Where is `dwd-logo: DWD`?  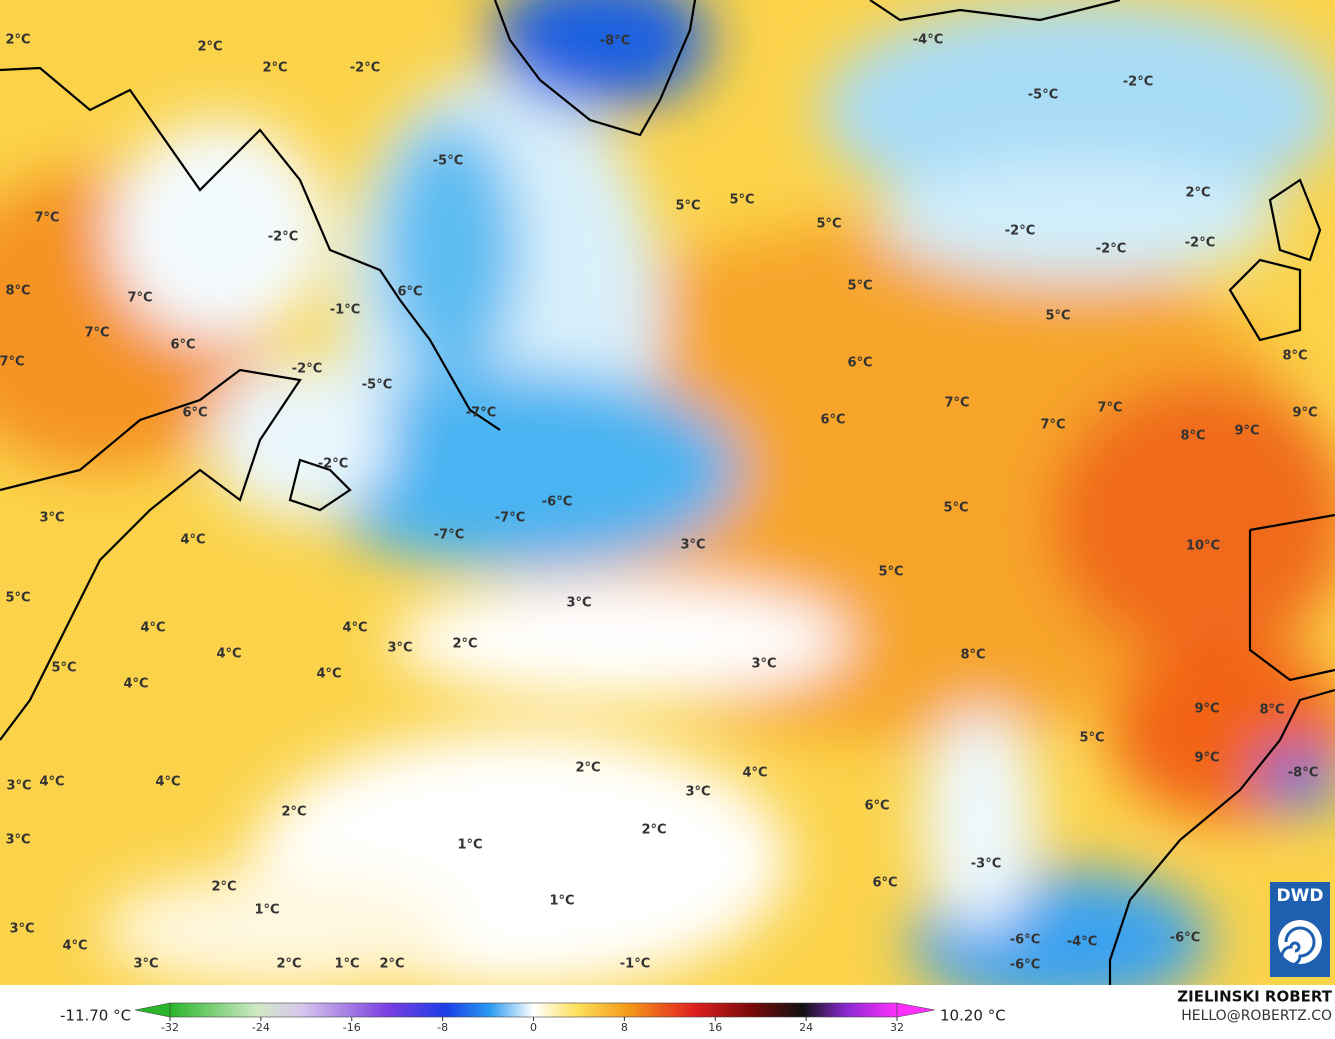
dwd-logo: DWD is located at coordinates (1300, 929).